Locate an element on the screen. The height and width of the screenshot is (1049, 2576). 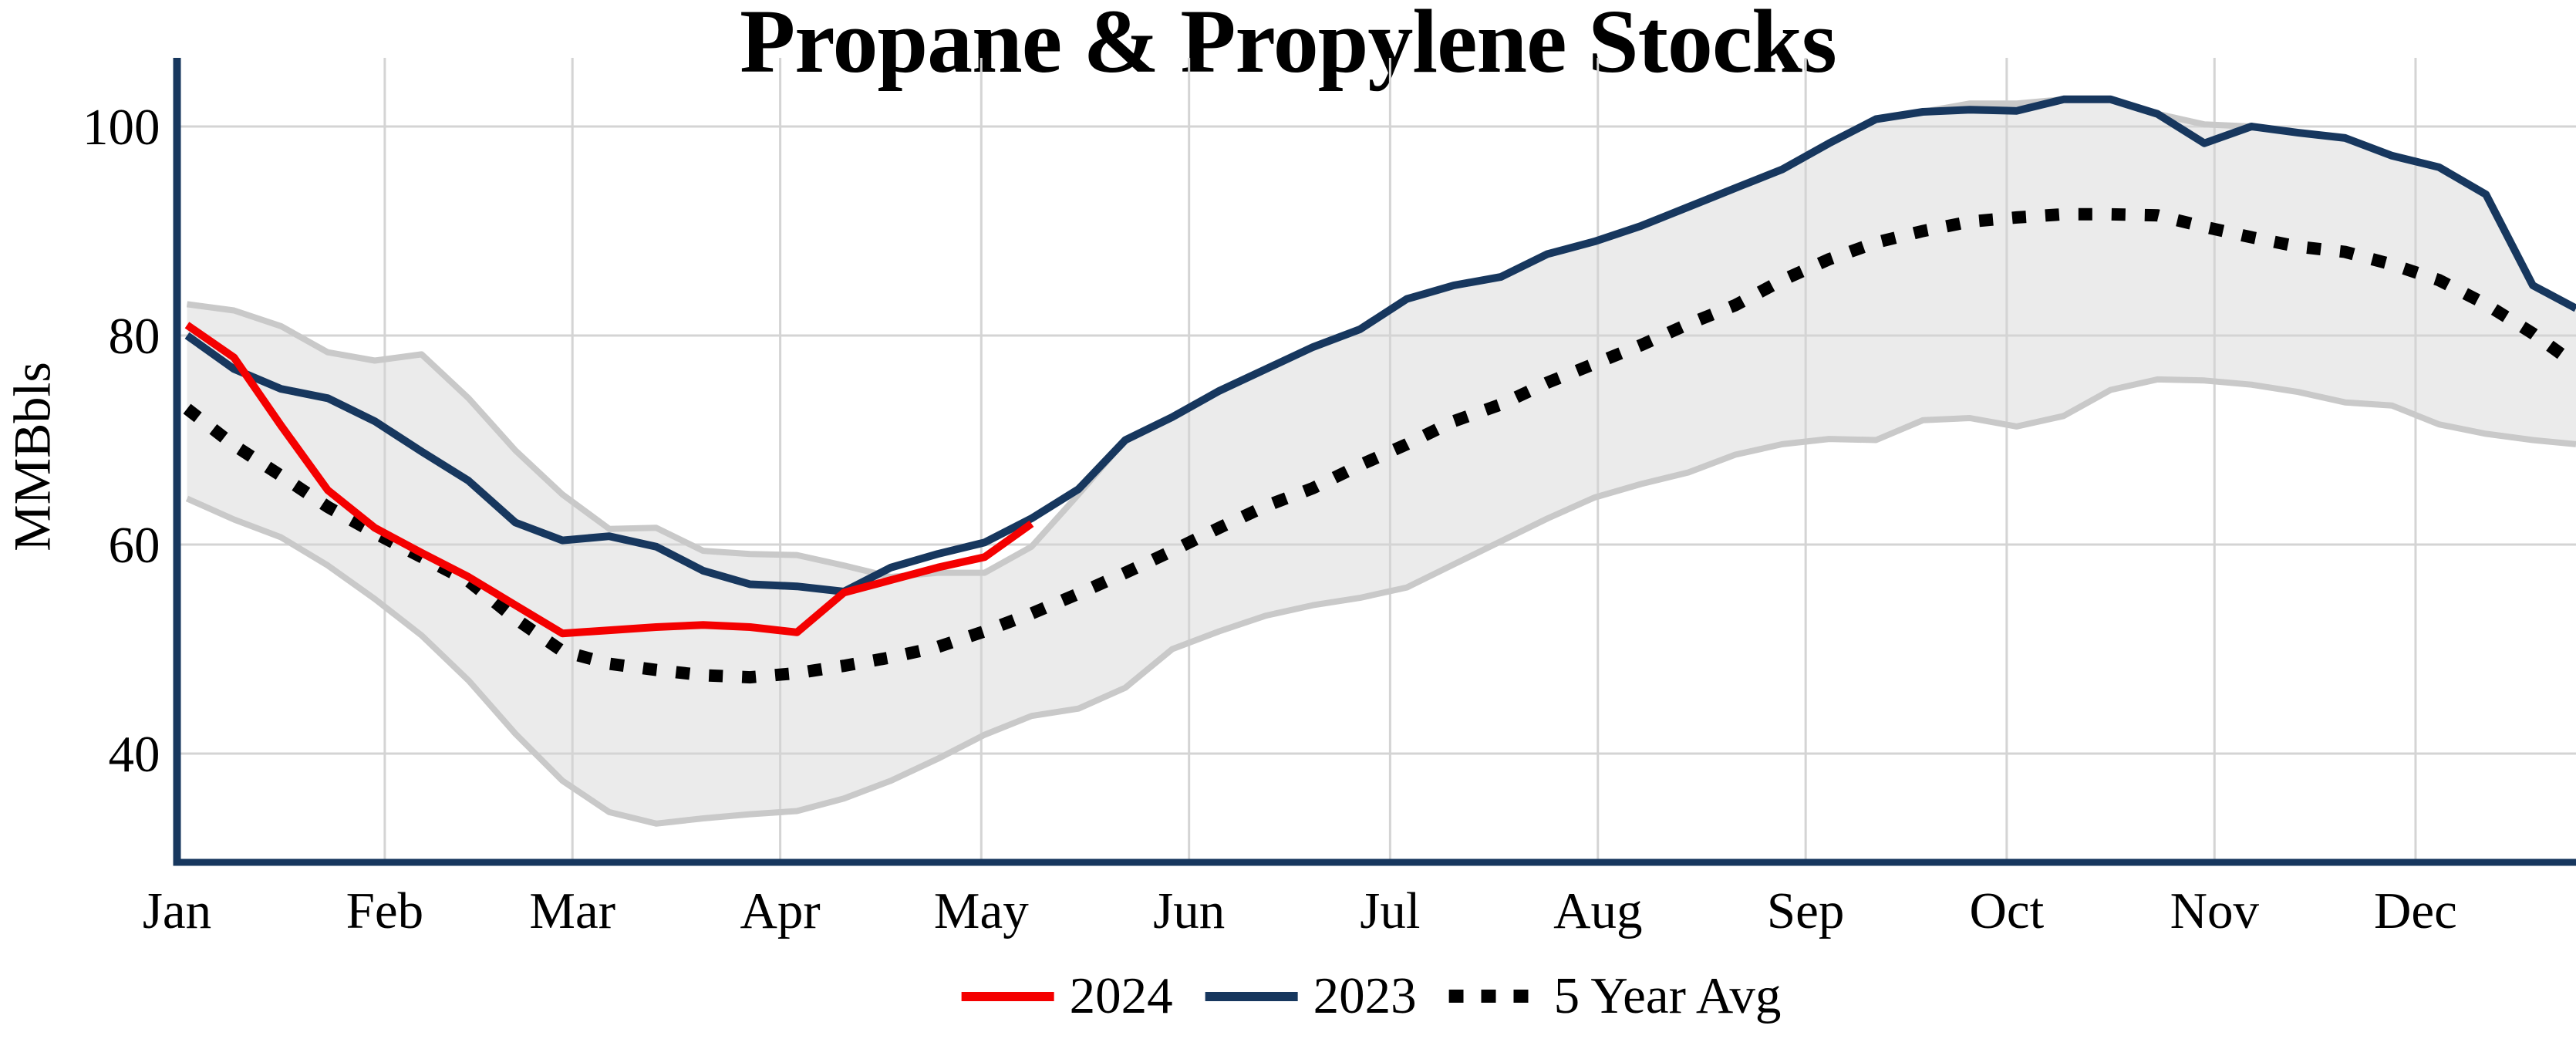
legend-5yr-avg-dotted-line-icon is located at coordinates (1493, 996).